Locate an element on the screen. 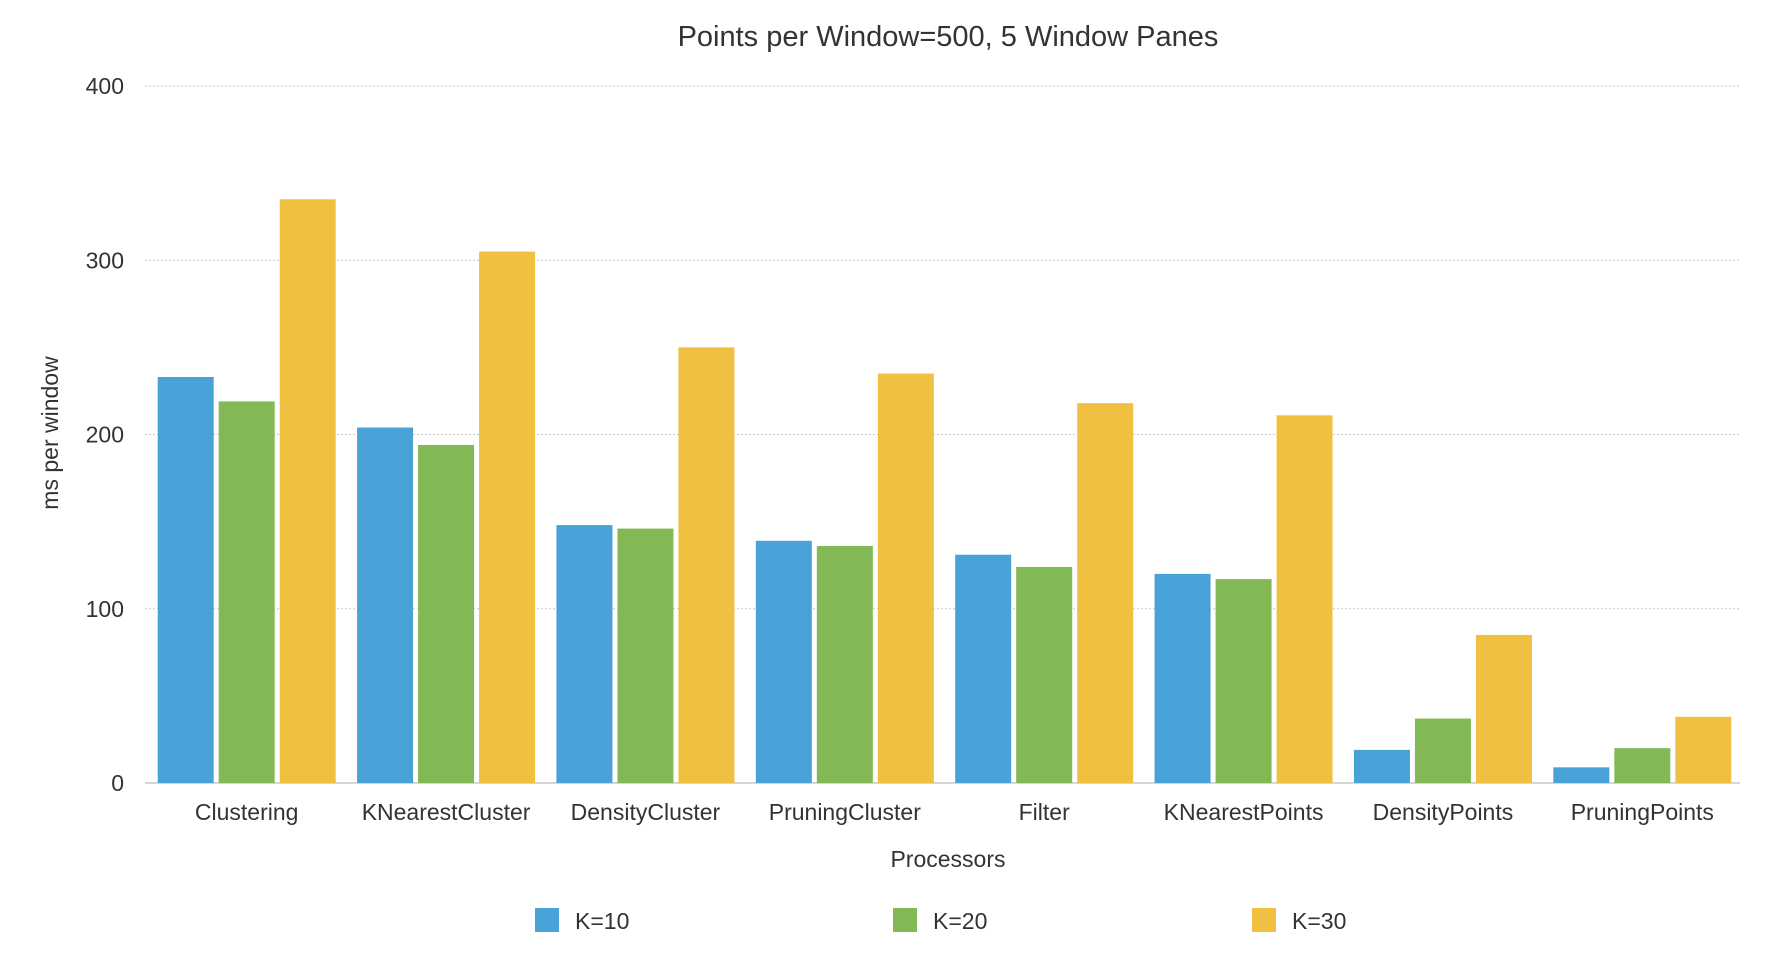 This screenshot has width=1766, height=958. y-axis-ticks: 0 100 200 300 400 is located at coordinates (105, 434).